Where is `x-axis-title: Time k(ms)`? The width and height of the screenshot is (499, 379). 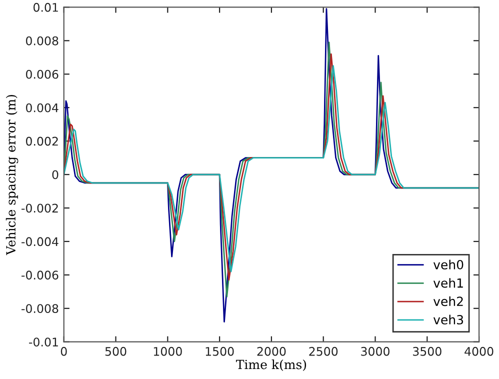 x-axis-title: Time k(ms) is located at coordinates (271, 365).